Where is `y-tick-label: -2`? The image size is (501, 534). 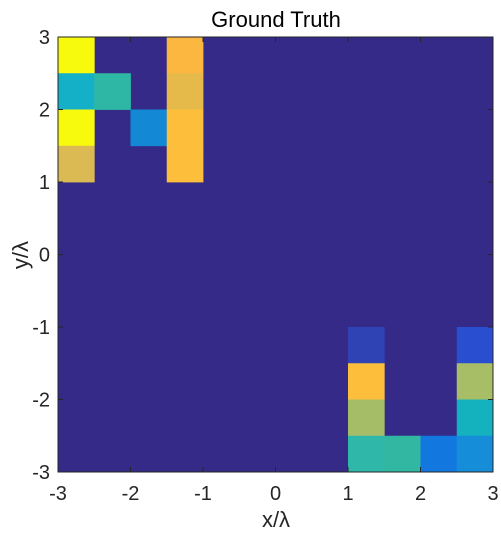 y-tick-label: -2 is located at coordinates (41, 401).